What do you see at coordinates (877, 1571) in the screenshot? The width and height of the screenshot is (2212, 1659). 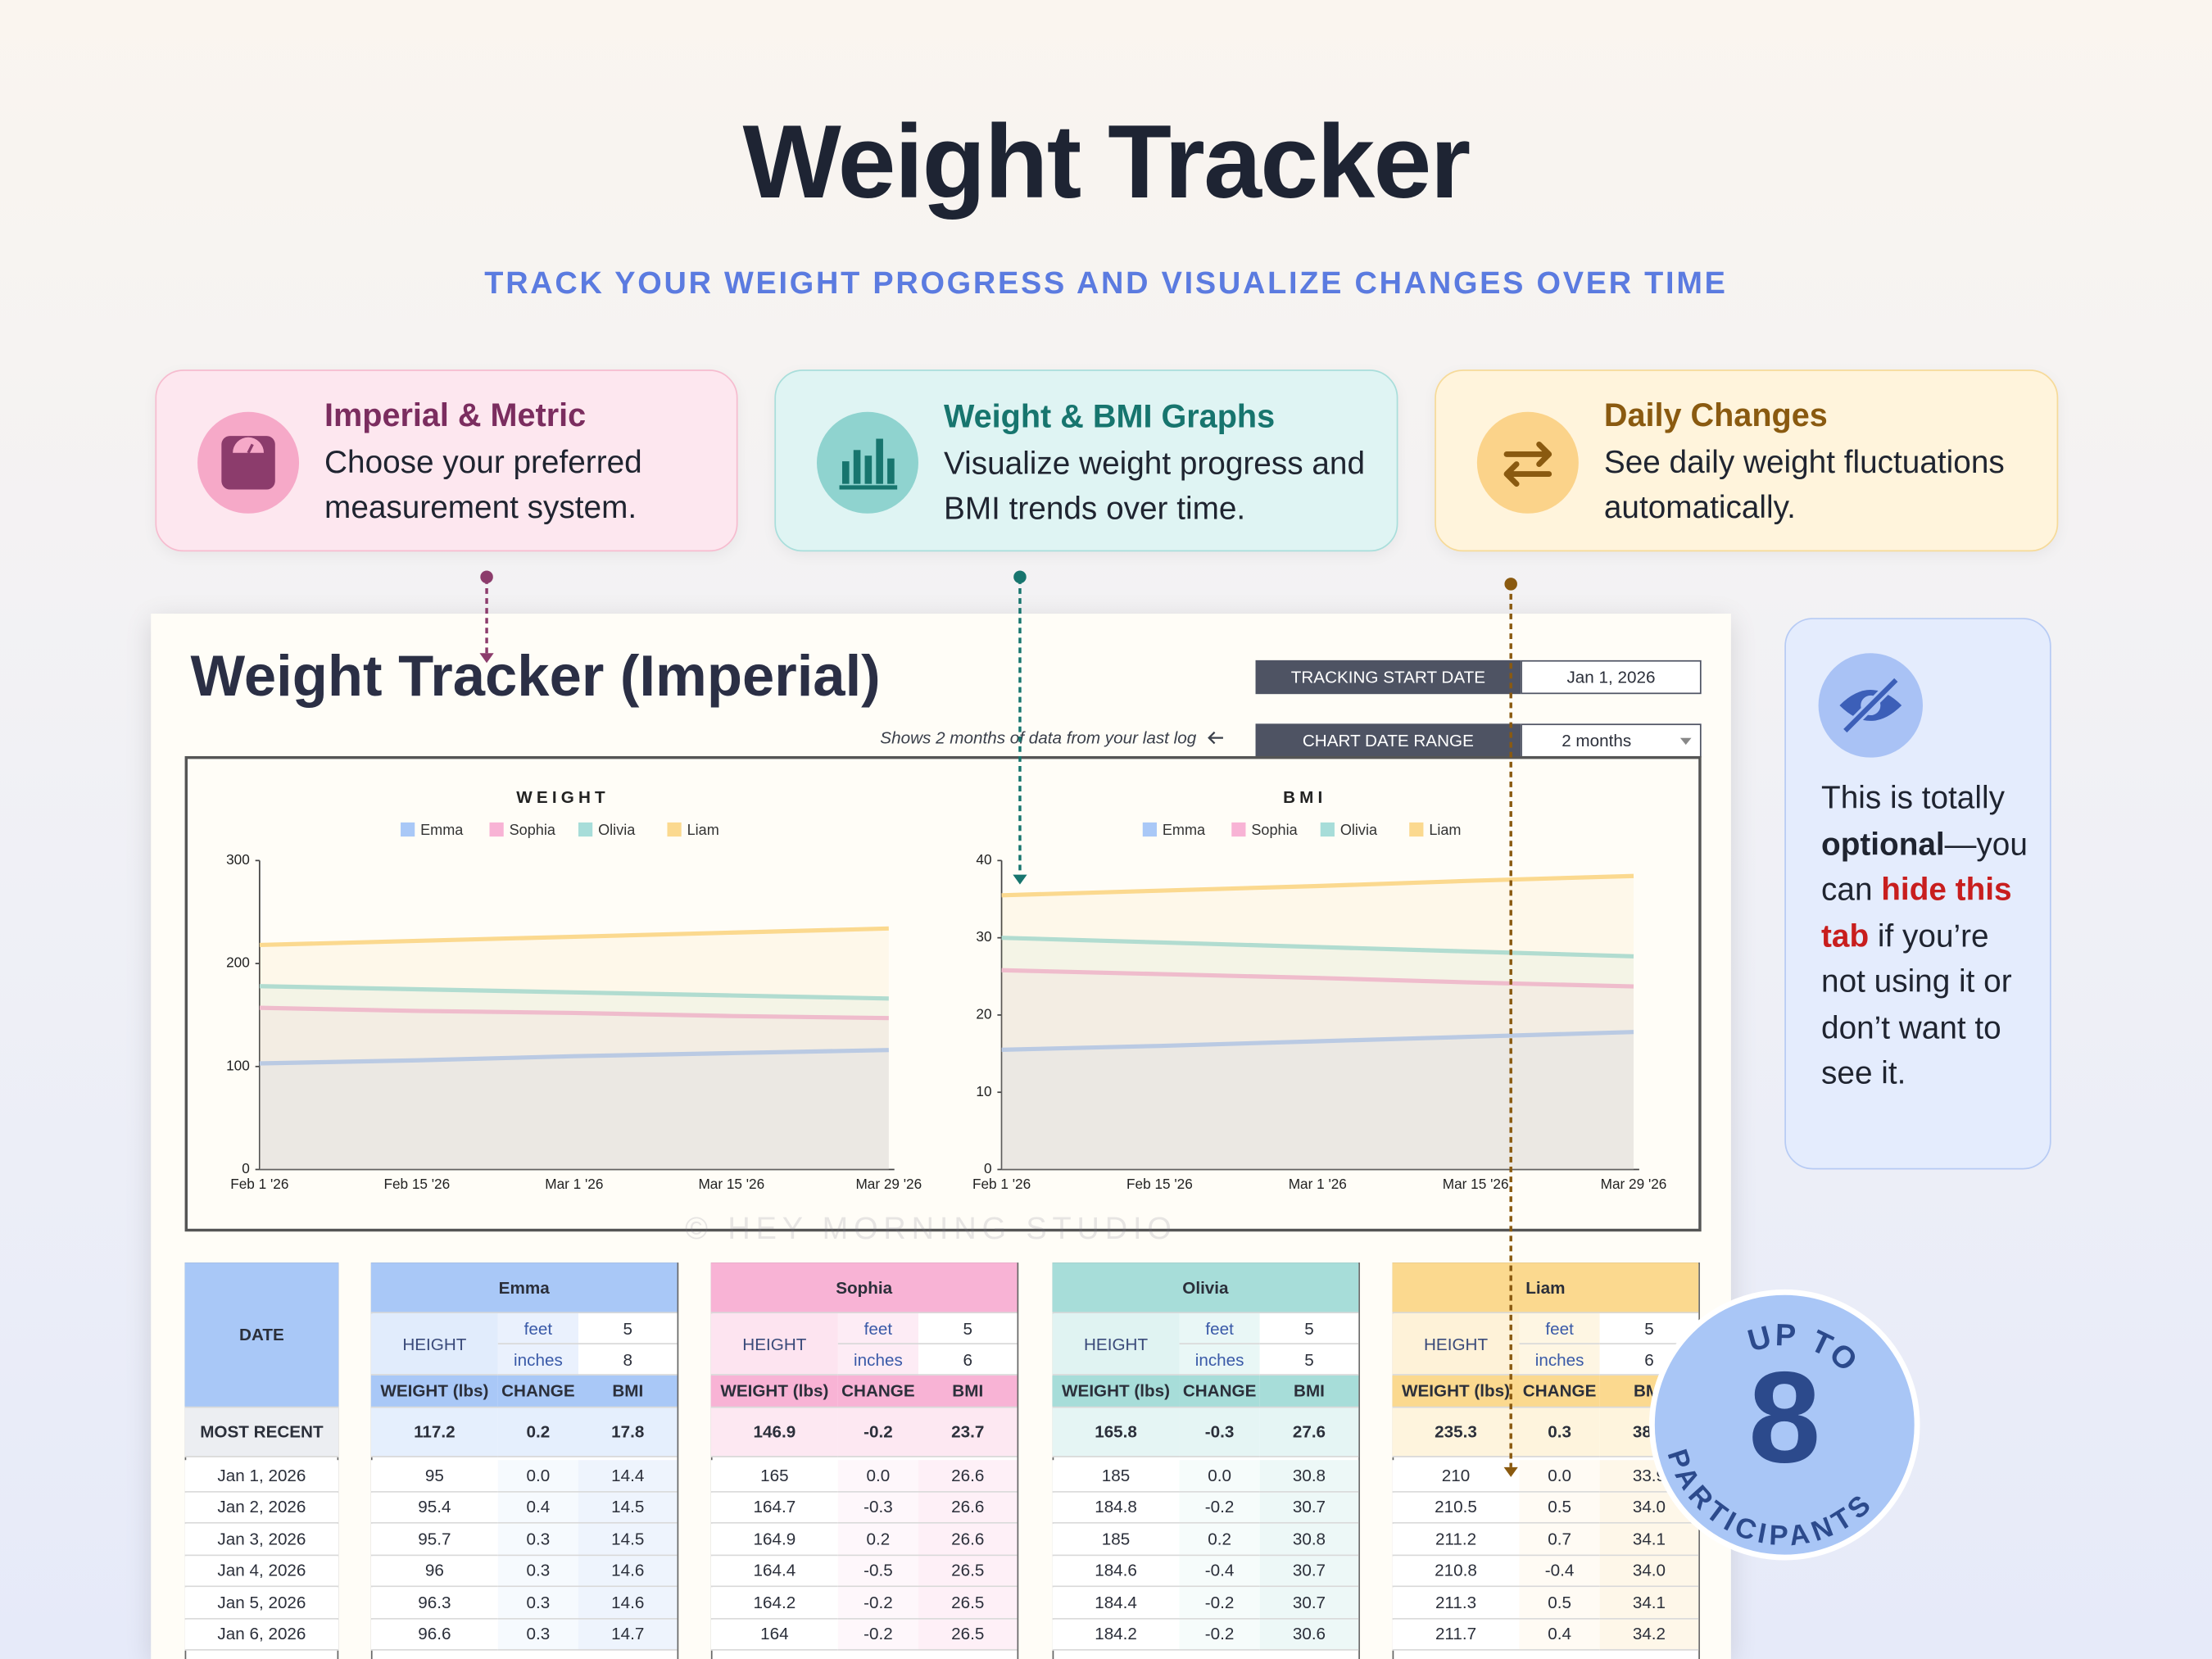 I see `table-cell: -0.5` at bounding box center [877, 1571].